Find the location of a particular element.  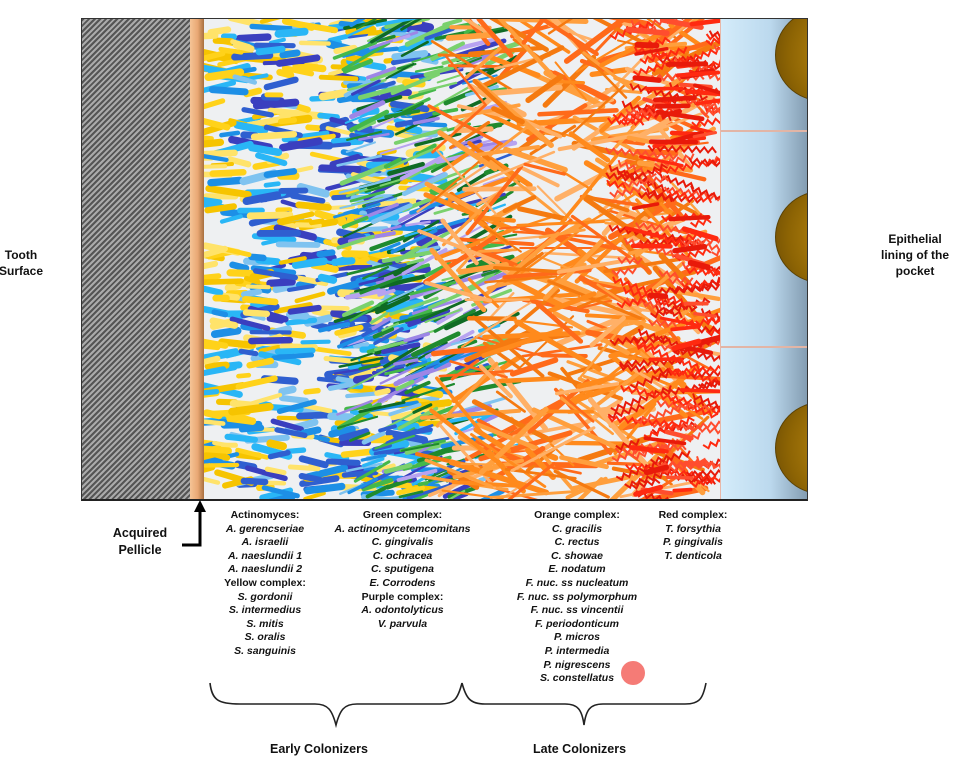

tooth-label-line-1: Tooth is located at coordinates (21, 255).